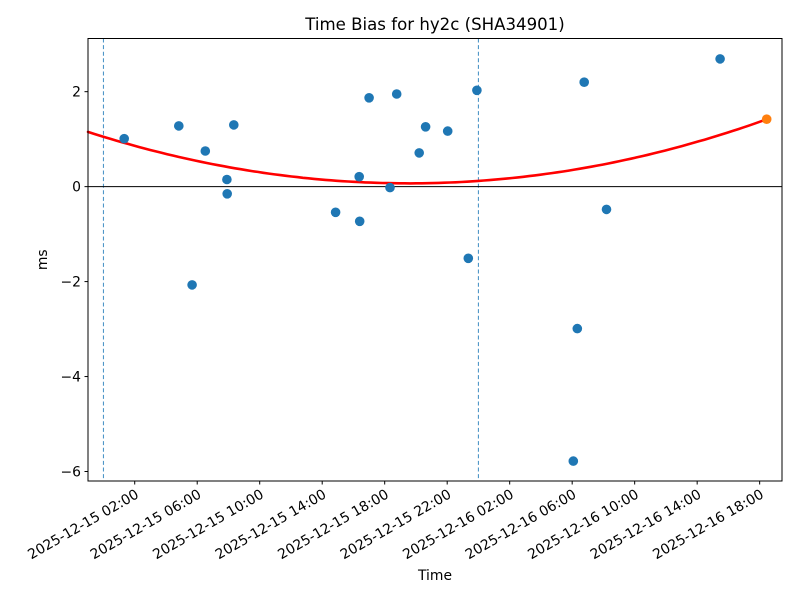 The width and height of the screenshot is (800, 600). What do you see at coordinates (71, 473) in the screenshot?
I see `y-tick-label: −6` at bounding box center [71, 473].